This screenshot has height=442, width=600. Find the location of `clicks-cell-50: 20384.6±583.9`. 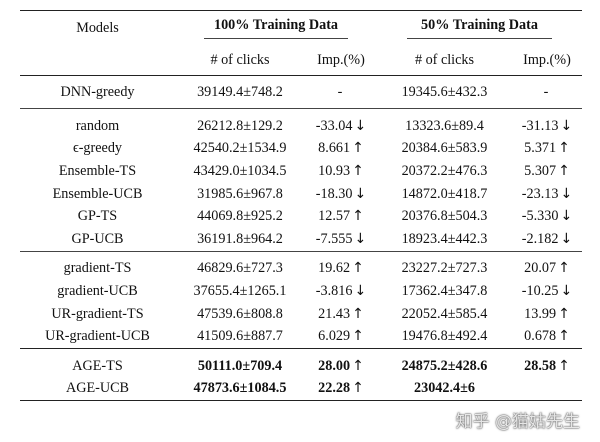

clicks-cell-50: 20384.6±583.9 is located at coordinates (444, 148).